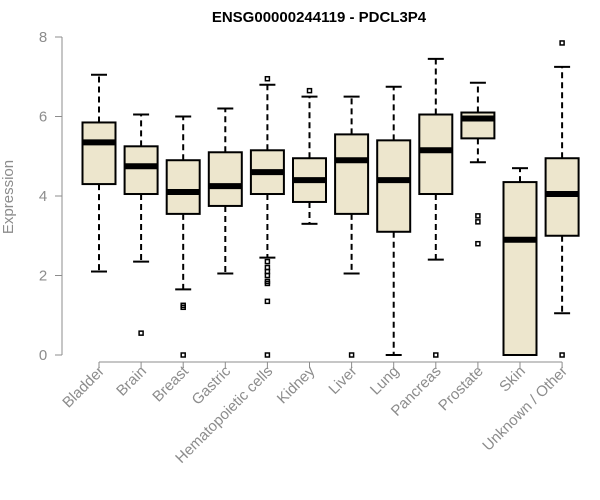 Image resolution: width=600 pixels, height=500 pixels. What do you see at coordinates (170, 383) in the screenshot?
I see `x-tick-label: Breast` at bounding box center [170, 383].